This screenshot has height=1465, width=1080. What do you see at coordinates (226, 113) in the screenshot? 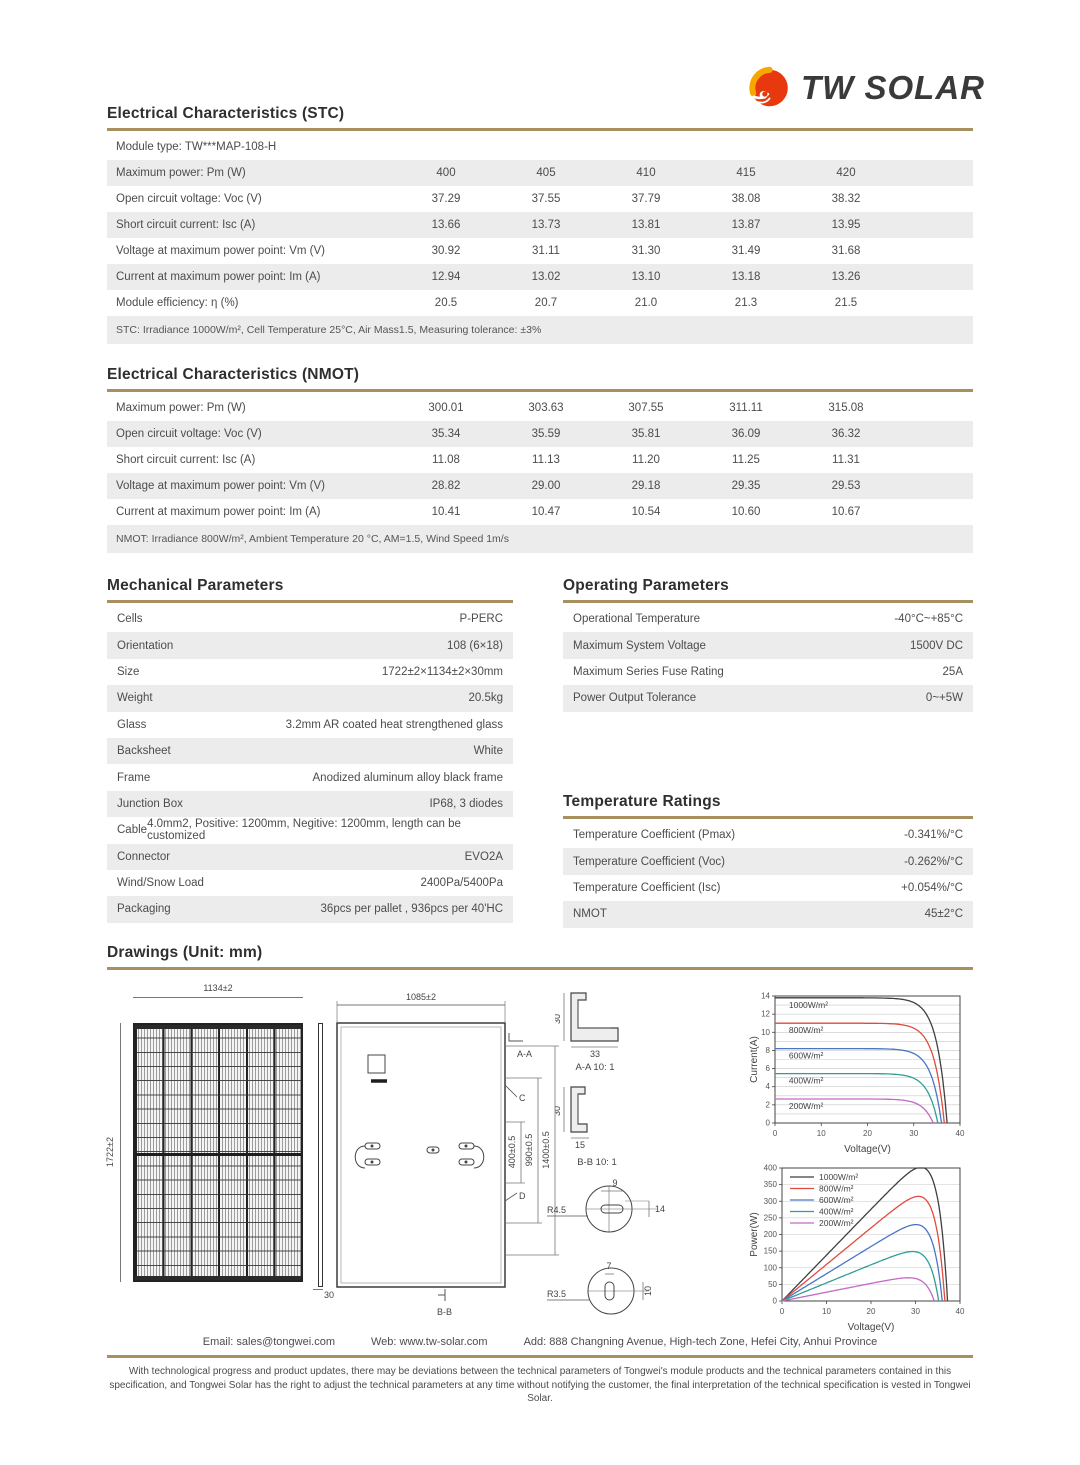
I see `section-title-stc: Electrical Characteristics (STC)` at bounding box center [226, 113].